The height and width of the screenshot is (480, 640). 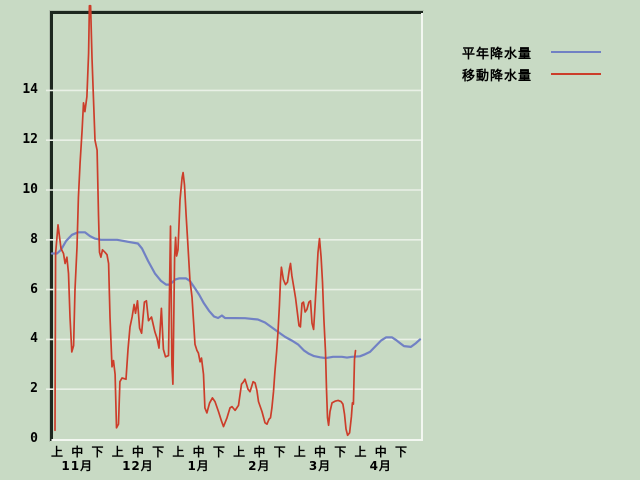 What do you see at coordinates (30, 189) in the screenshot?
I see `y-axis-tick-label-10: 10` at bounding box center [30, 189].